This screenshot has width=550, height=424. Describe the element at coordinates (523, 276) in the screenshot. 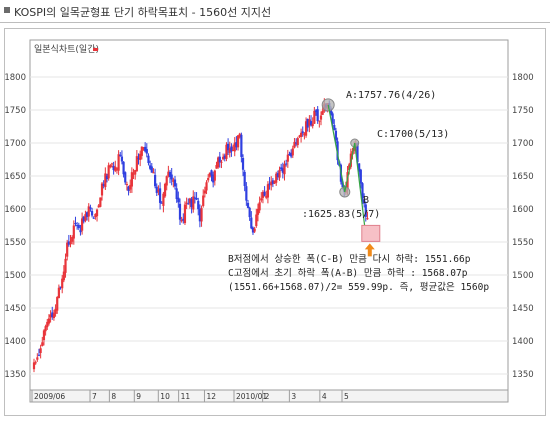

I see `y-tick-label-right: 1500` at that location.